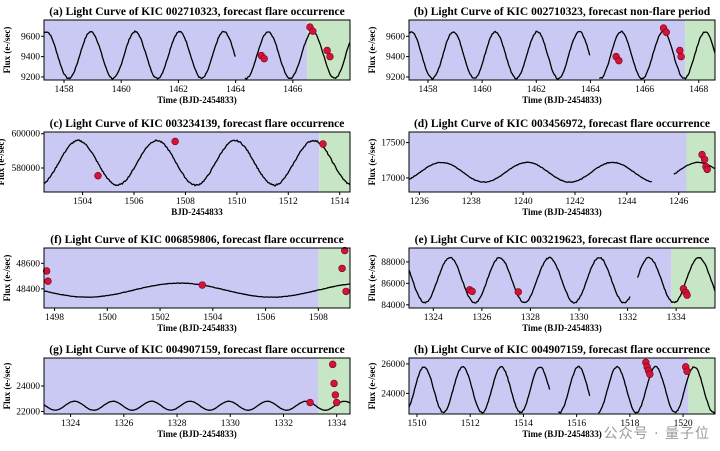 Image resolution: width=720 pixels, height=451 pixels. I want to click on x-tick-label: 1498, so click(54, 318).